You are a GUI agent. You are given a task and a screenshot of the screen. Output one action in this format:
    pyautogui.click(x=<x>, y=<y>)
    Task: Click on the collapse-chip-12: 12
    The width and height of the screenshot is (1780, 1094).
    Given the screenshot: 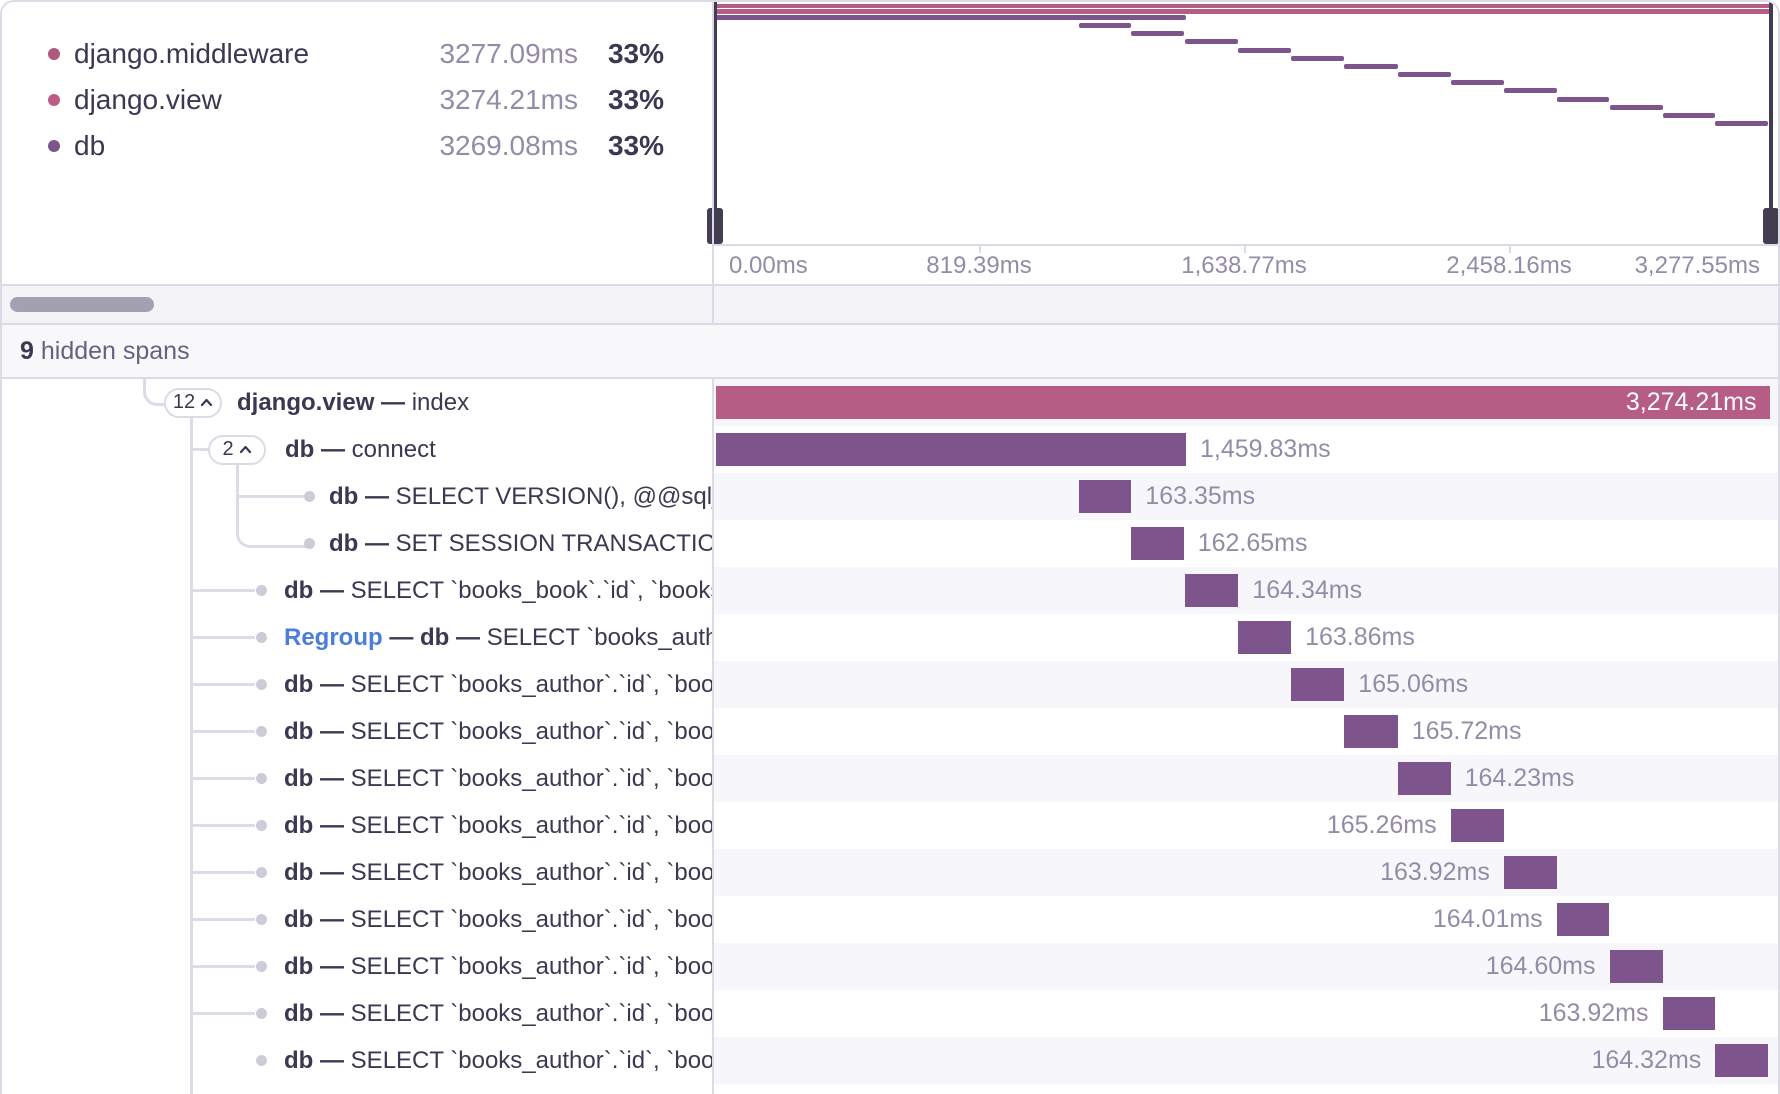 What is the action you would take?
    pyautogui.click(x=193, y=402)
    